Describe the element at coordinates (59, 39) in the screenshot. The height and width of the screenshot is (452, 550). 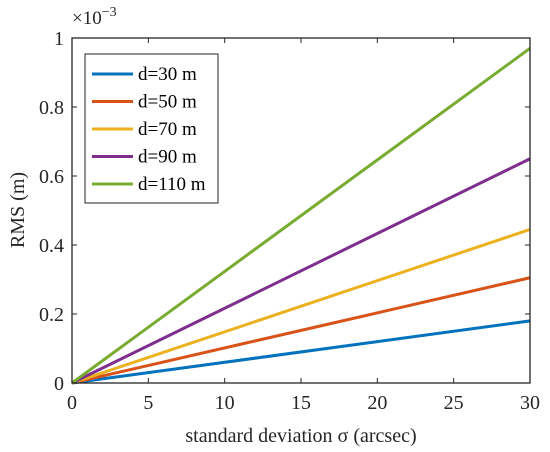
I see `y-tick-label: 1` at that location.